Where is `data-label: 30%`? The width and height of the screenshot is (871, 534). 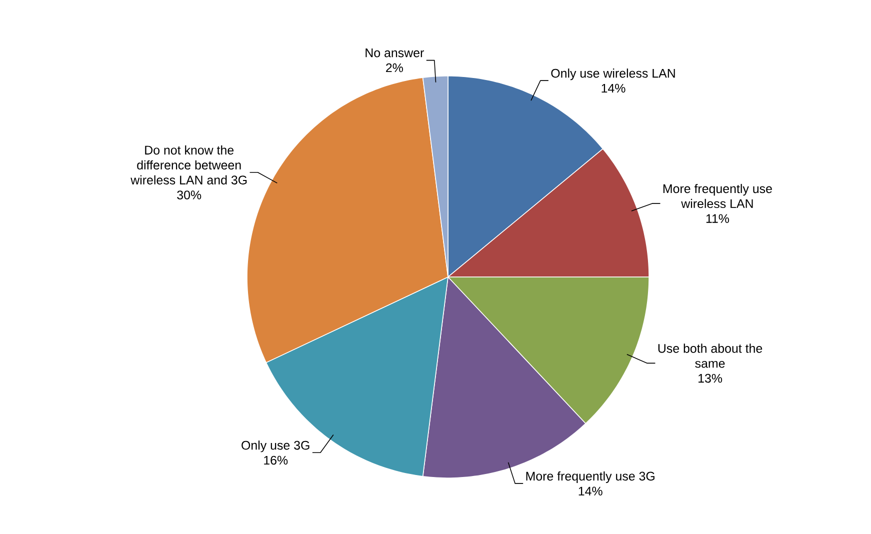
data-label: 30% is located at coordinates (189, 195).